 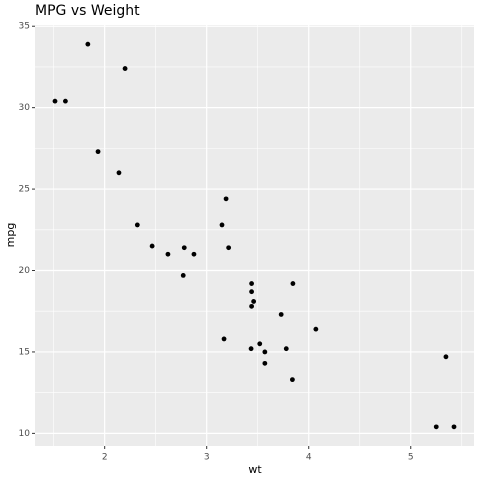 I want to click on y-tick-label: 25, so click(x=24, y=190).